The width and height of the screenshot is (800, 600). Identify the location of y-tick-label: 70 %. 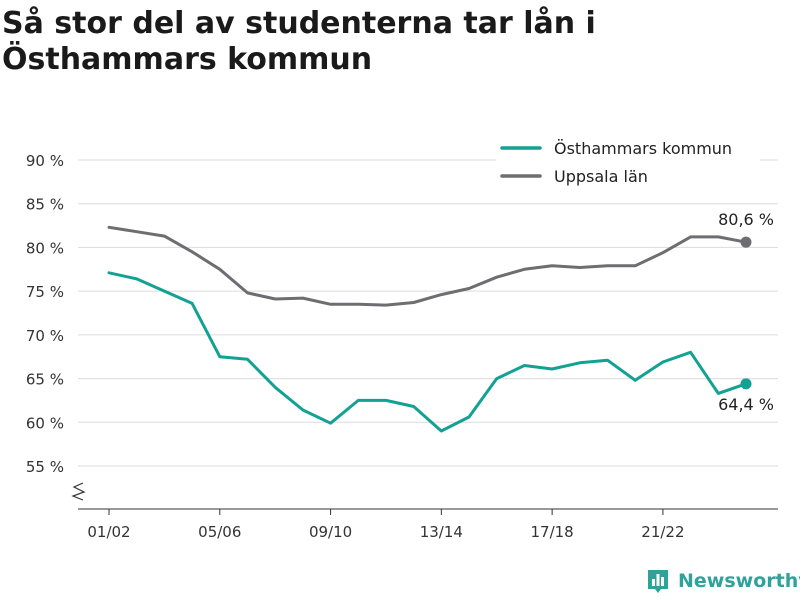
(45, 336).